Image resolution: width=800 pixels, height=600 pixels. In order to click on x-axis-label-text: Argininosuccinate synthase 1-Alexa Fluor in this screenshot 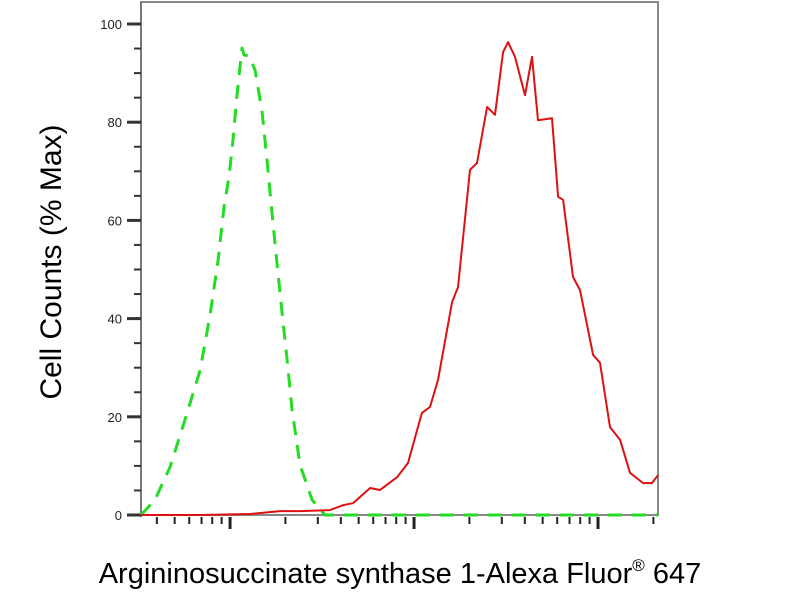, I will do `click(365, 574)`.